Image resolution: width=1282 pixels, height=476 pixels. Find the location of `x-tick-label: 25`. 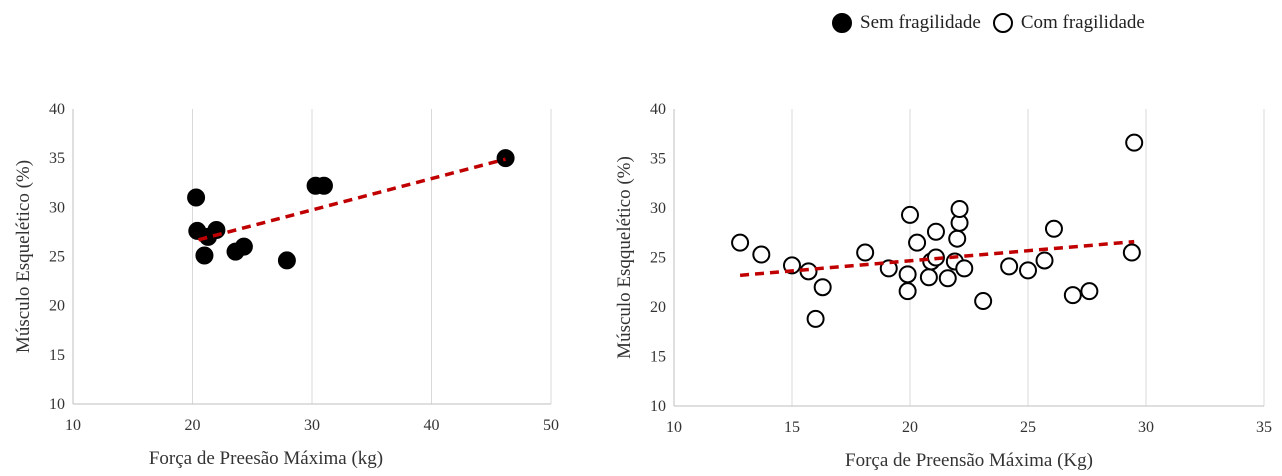

x-tick-label: 25 is located at coordinates (1028, 427).